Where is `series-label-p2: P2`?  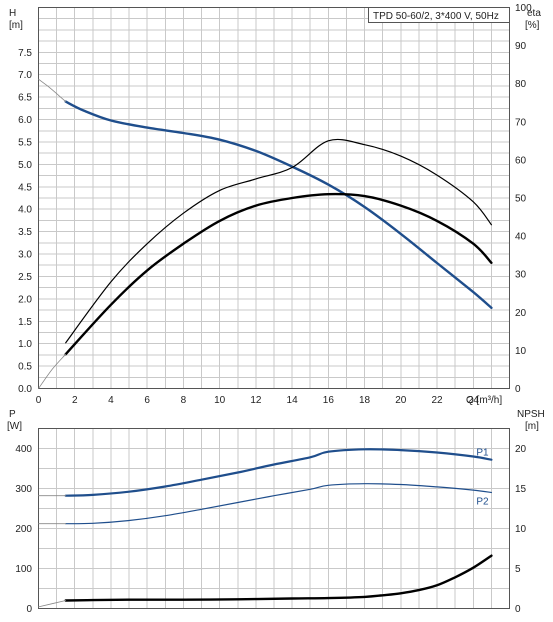
series-label-p2: P2 is located at coordinates (482, 502).